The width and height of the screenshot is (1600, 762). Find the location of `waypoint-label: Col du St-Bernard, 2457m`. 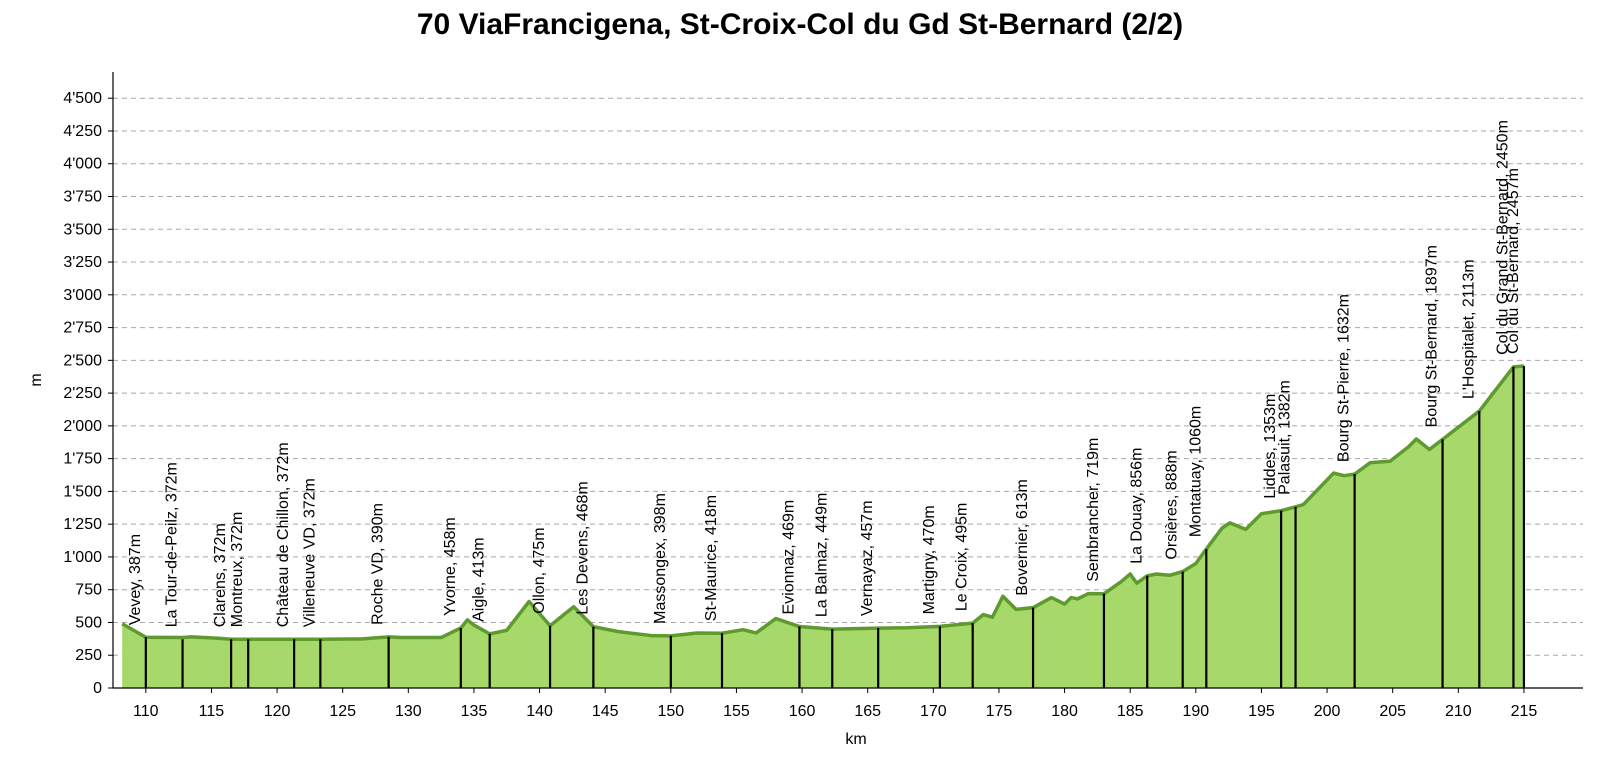

waypoint-label: Col du St-Bernard, 2457m is located at coordinates (1513, 261).